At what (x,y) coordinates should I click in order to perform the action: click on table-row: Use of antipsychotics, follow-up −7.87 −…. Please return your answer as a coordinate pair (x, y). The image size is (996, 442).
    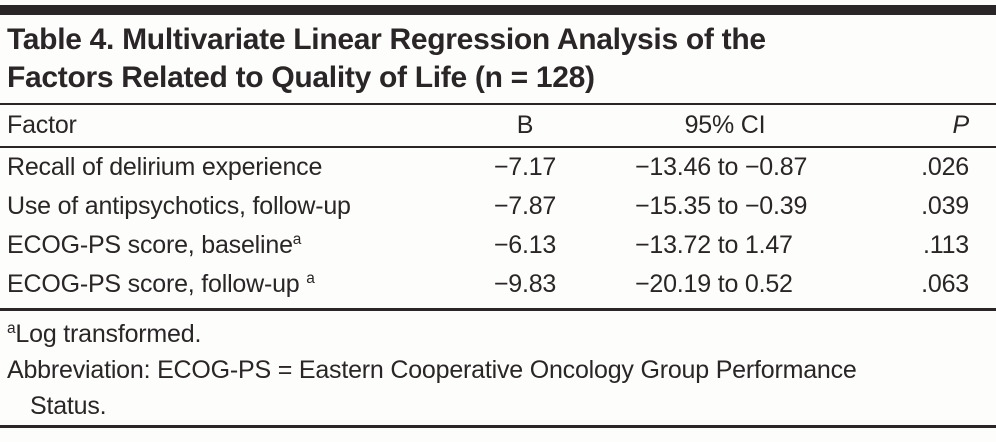
    Looking at the image, I should click on (498, 206).